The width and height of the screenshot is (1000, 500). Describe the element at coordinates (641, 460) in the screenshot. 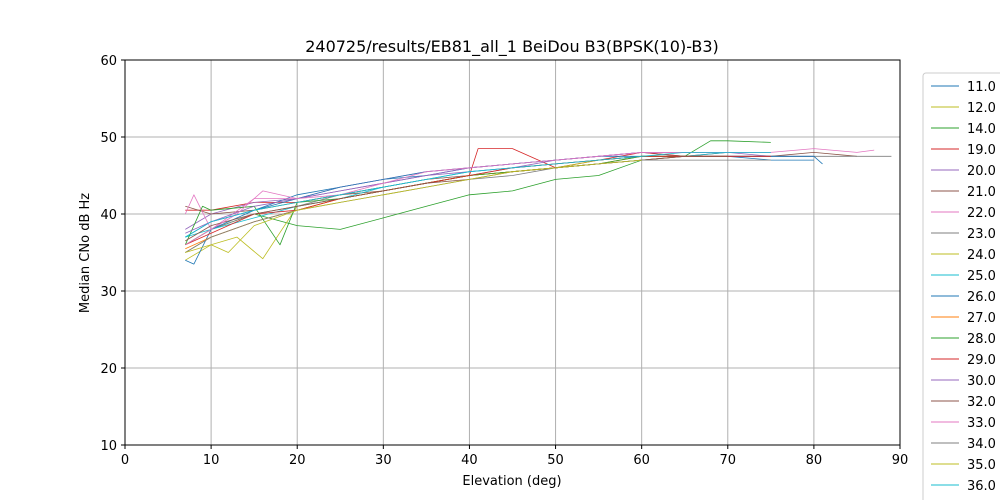

I see `x-tick-label: 60` at that location.